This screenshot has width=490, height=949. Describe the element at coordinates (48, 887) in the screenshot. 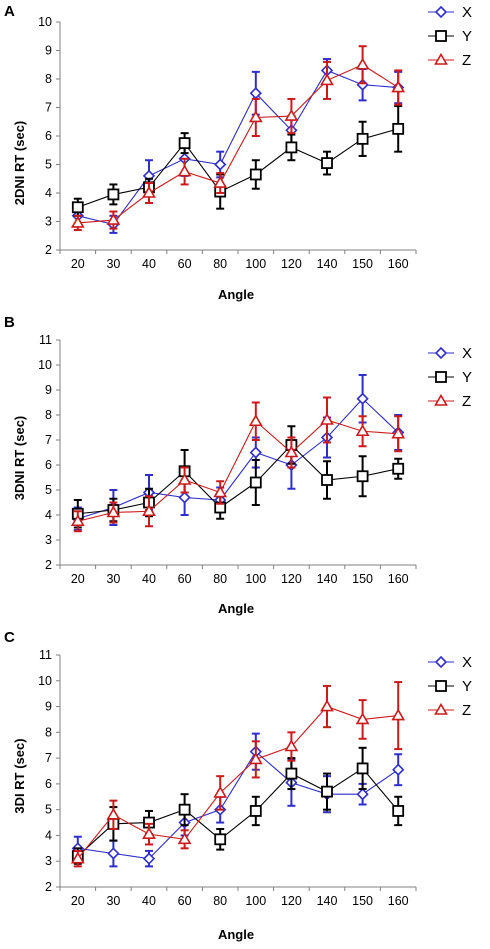

I see `panel-c-y-tick-label: 2` at that location.